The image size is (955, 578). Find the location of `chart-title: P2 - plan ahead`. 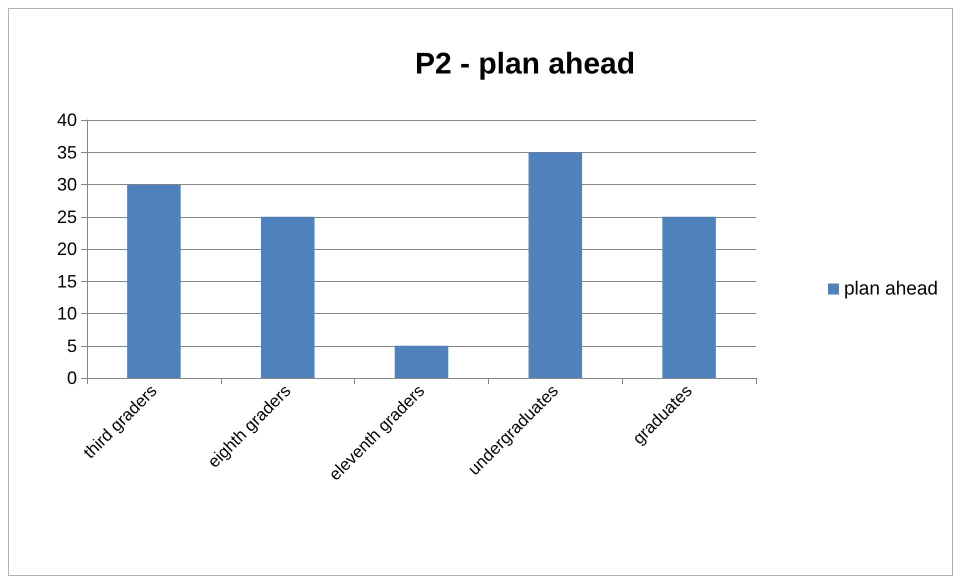

chart-title: P2 - plan ahead is located at coordinates (525, 64).